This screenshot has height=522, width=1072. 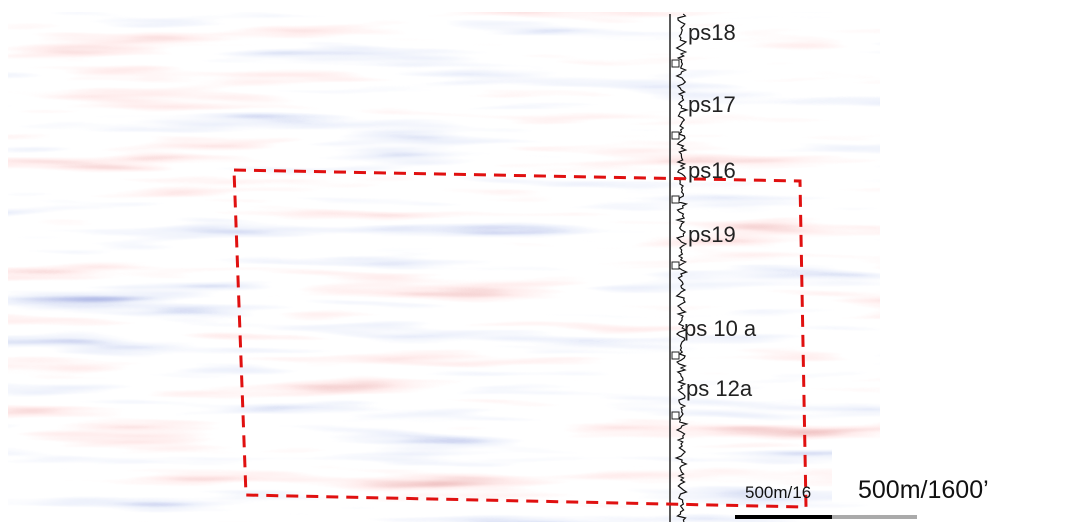 What do you see at coordinates (719, 388) in the screenshot?
I see `well-top-label: ps 12a` at bounding box center [719, 388].